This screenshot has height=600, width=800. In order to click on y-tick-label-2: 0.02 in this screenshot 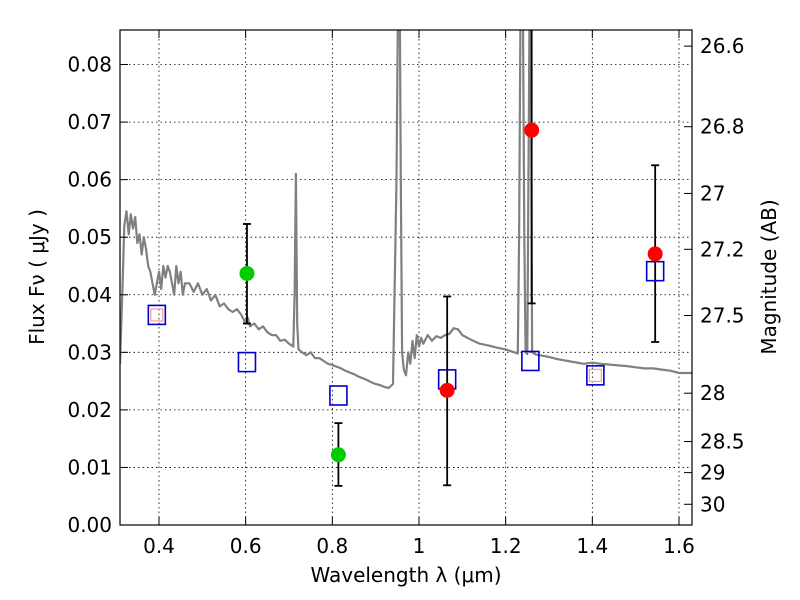, I will do `click(89, 410)`.